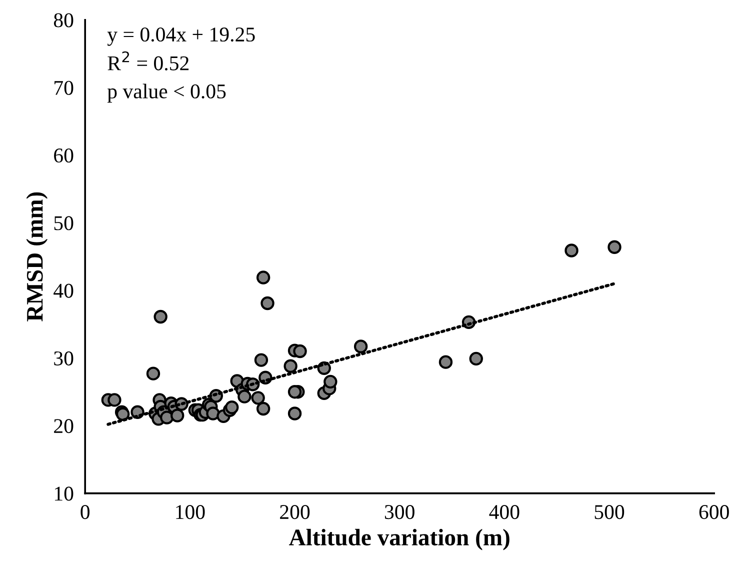 The height and width of the screenshot is (567, 740). Describe the element at coordinates (190, 512) in the screenshot. I see `x-tick-label: 100` at that location.